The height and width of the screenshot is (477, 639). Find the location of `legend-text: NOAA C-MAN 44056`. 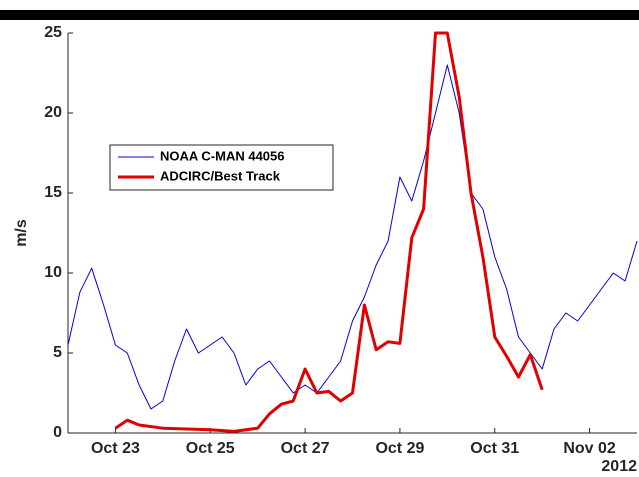

legend-text: NOAA C-MAN 44056 is located at coordinates (222, 155).